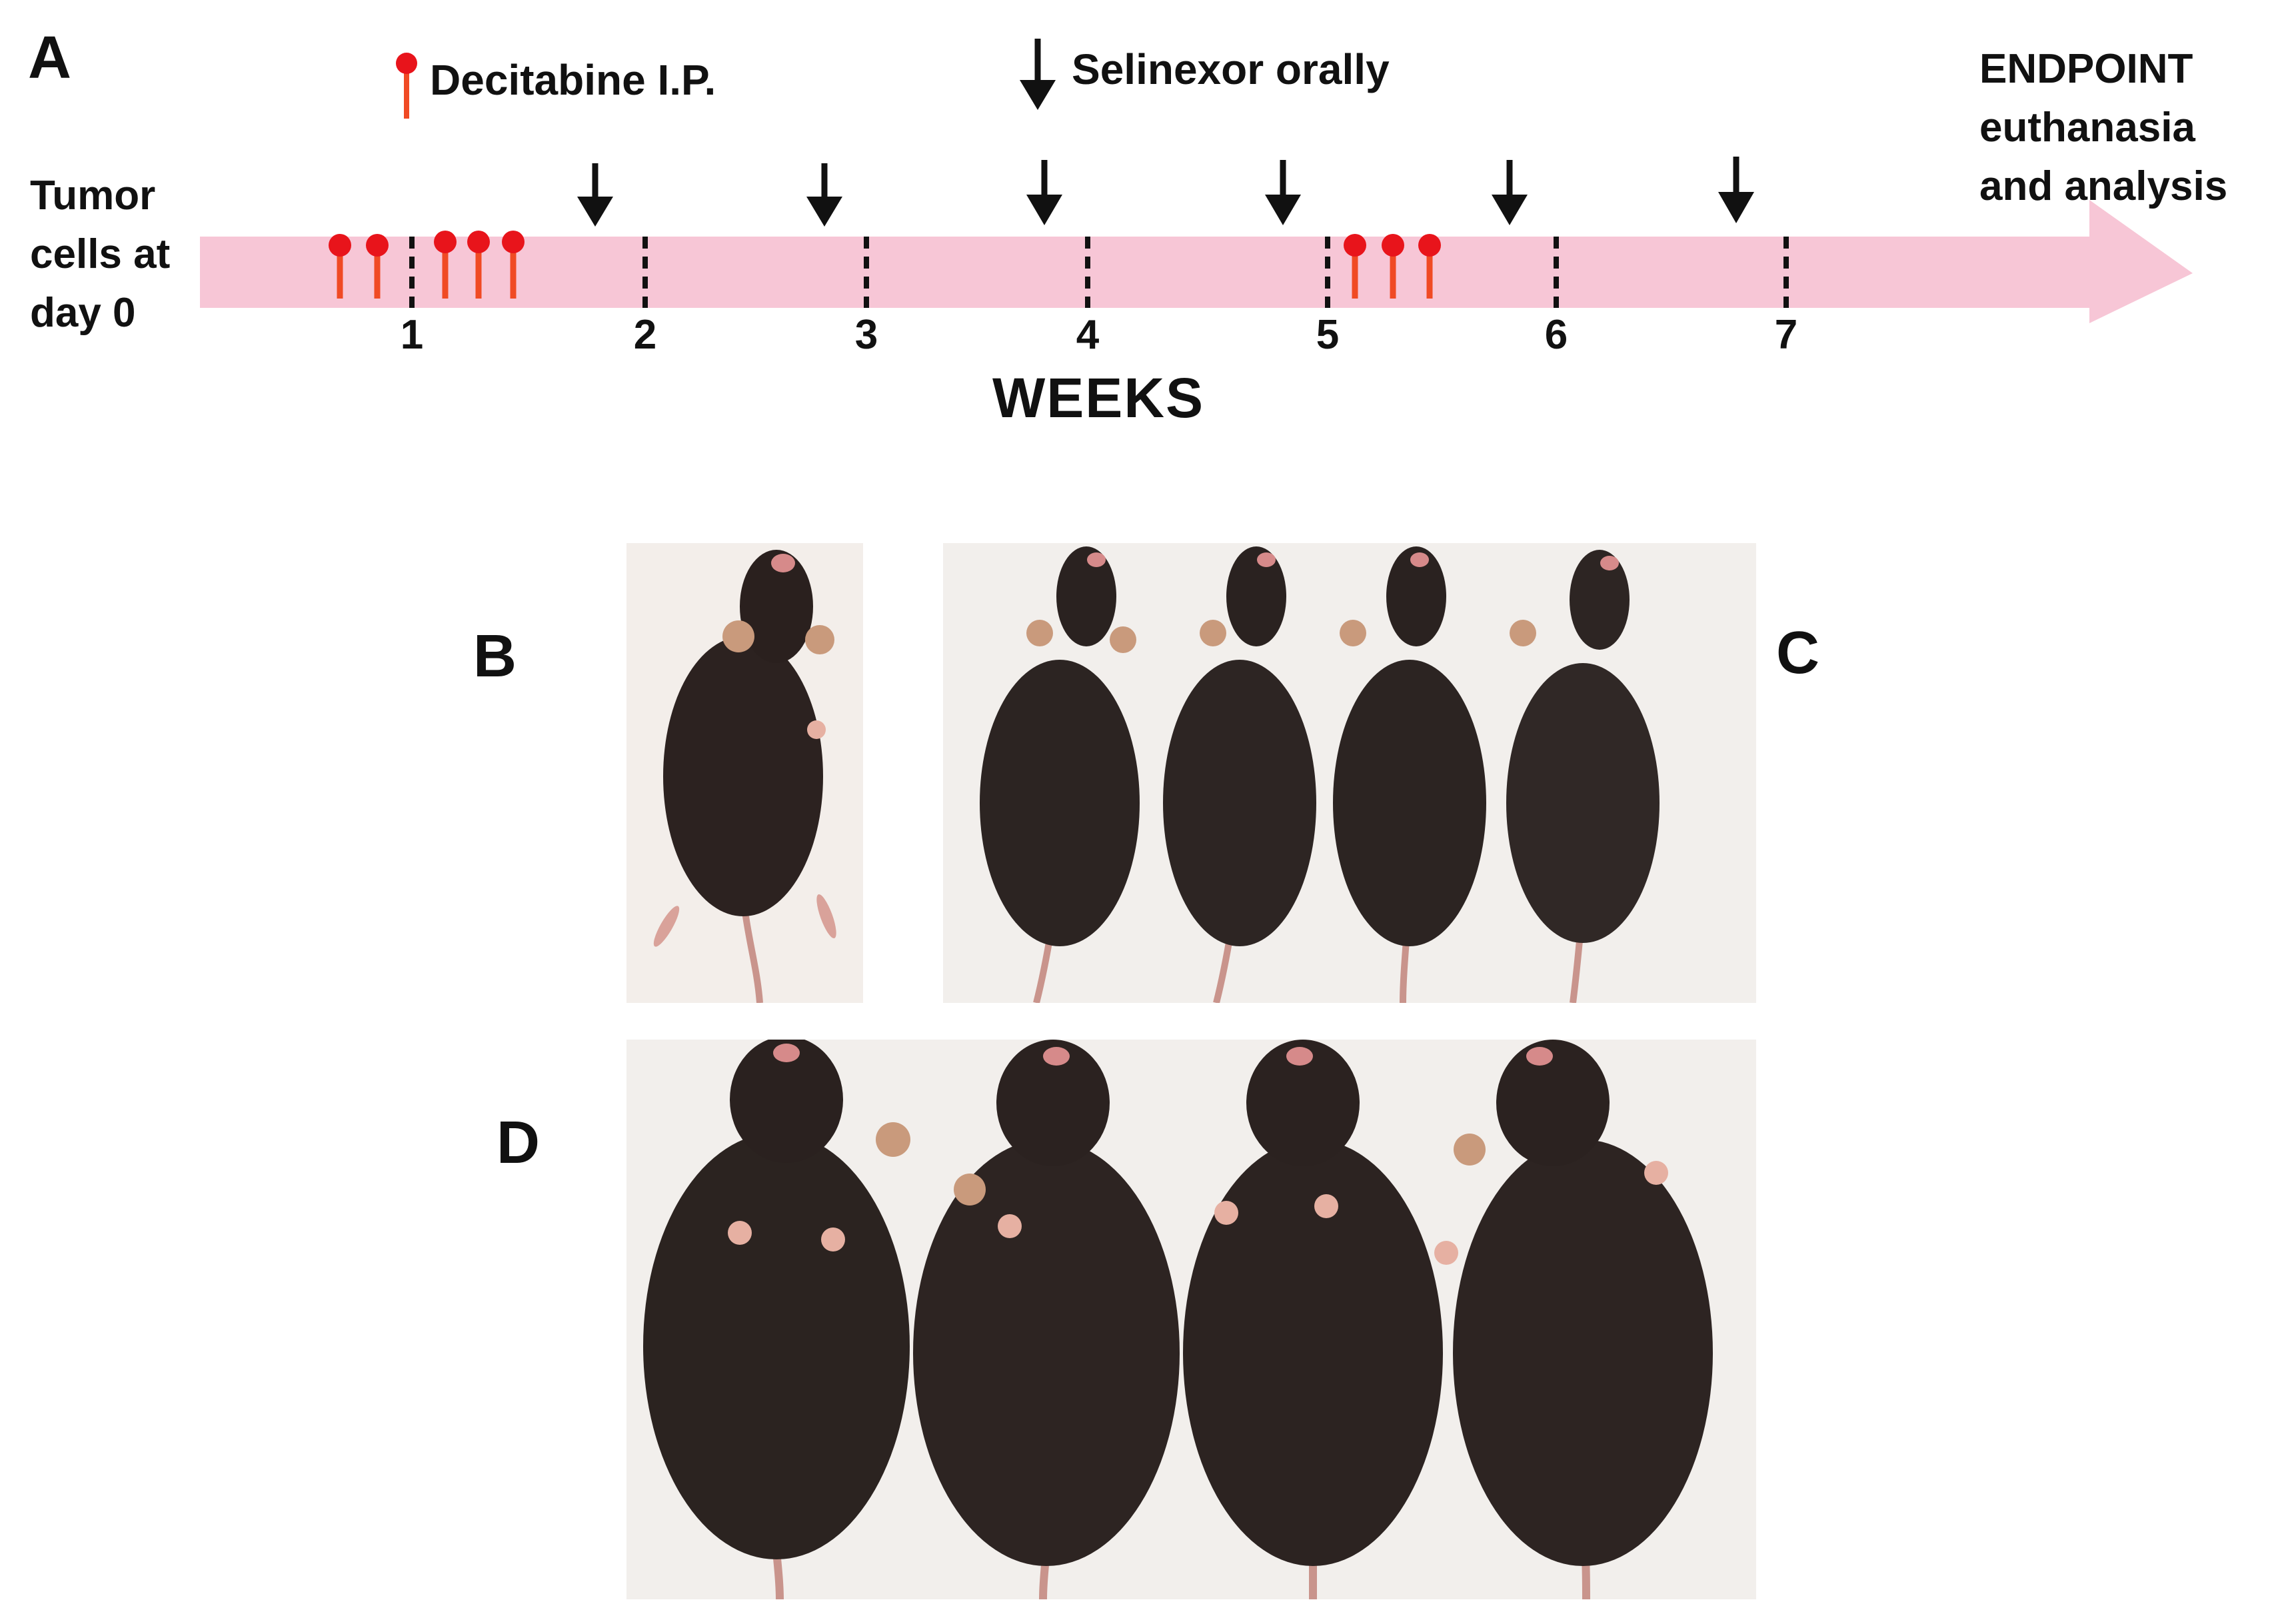  I want to click on start-label-line-2: cells at, so click(100, 254).